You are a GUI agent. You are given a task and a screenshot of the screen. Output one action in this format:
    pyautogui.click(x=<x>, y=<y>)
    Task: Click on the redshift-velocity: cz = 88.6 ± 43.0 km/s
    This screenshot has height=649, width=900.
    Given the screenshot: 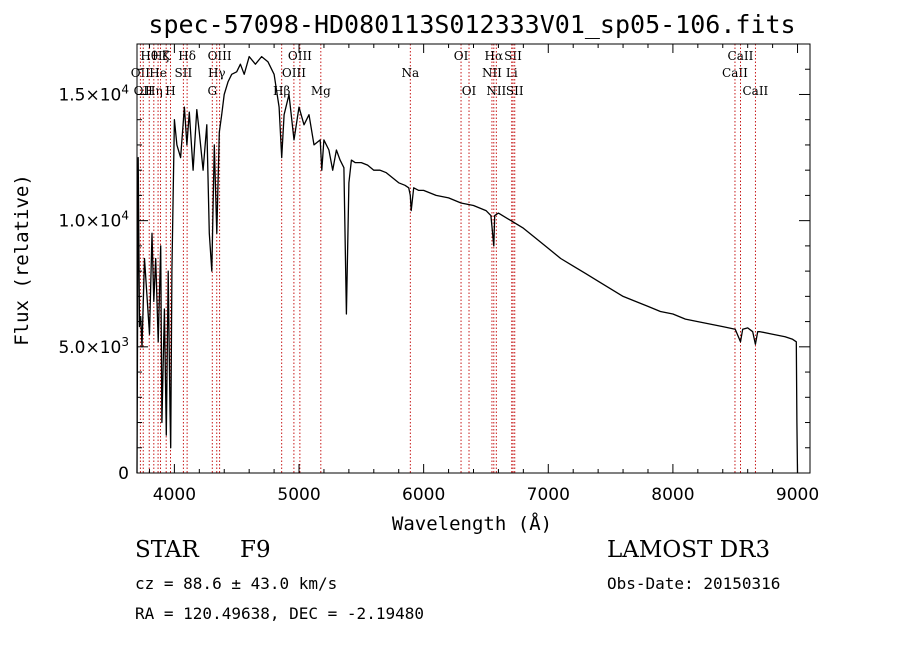 What is the action you would take?
    pyautogui.click(x=236, y=583)
    